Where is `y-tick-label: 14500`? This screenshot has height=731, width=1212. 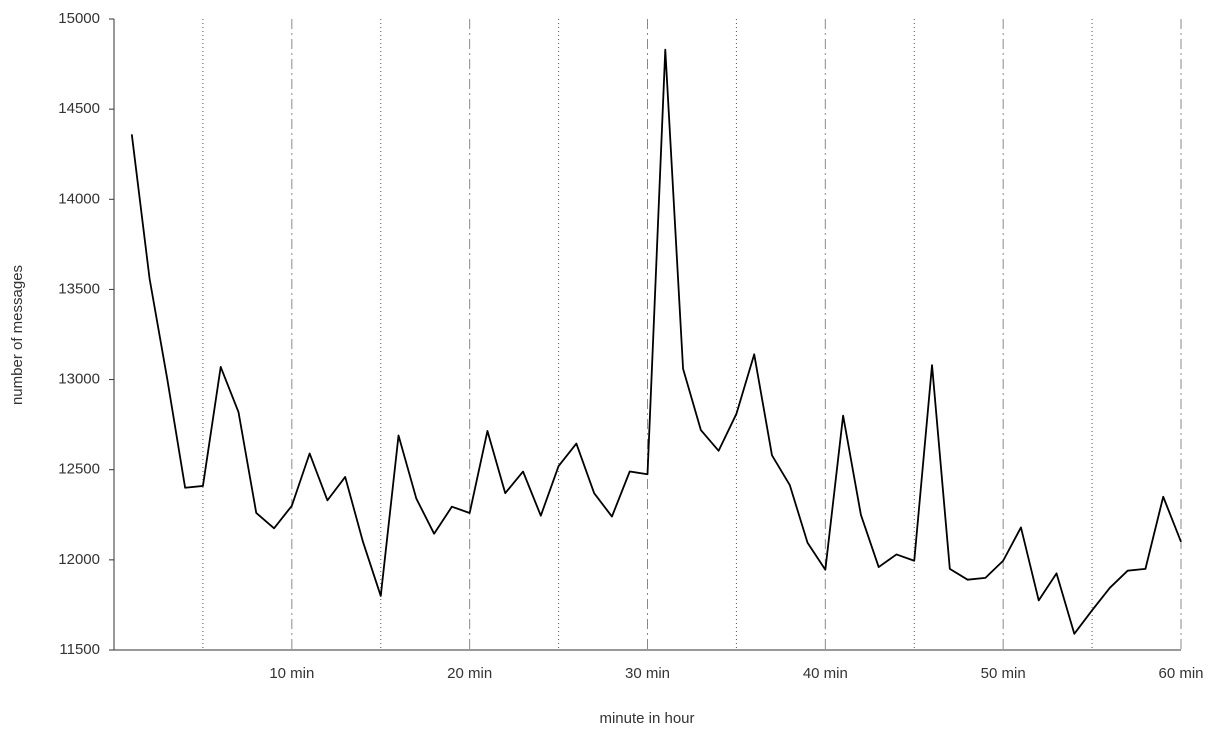 y-tick-label: 14500 is located at coordinates (79, 108).